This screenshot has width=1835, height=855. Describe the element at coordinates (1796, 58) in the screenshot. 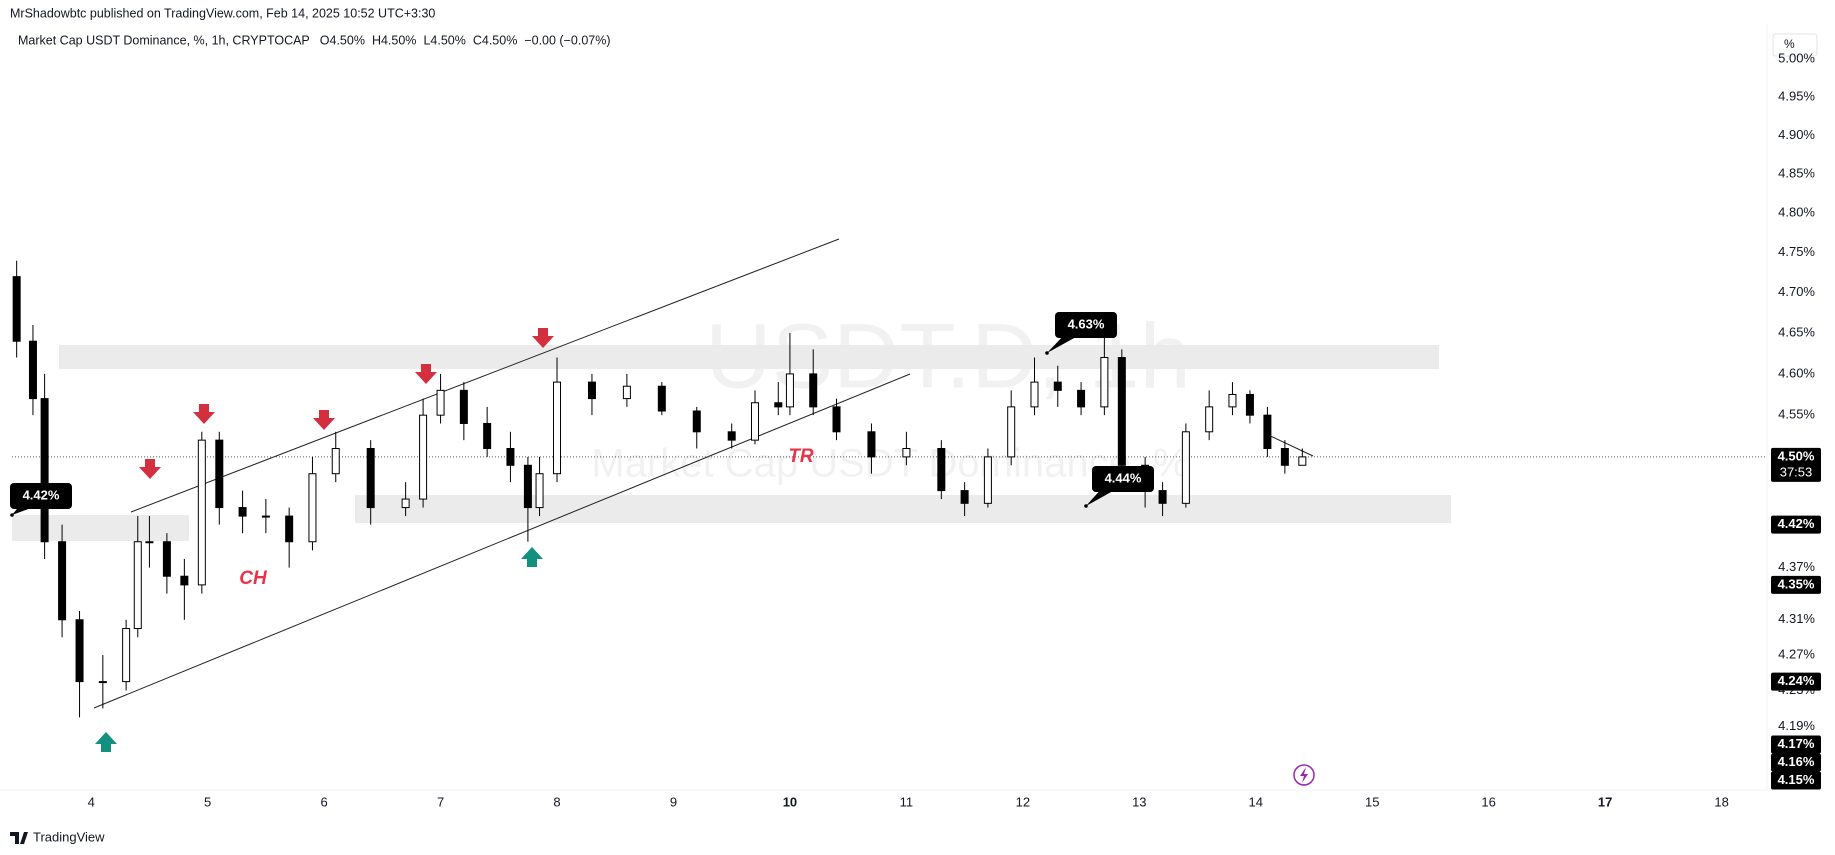

I see `y-tick-label: 5.00%` at that location.